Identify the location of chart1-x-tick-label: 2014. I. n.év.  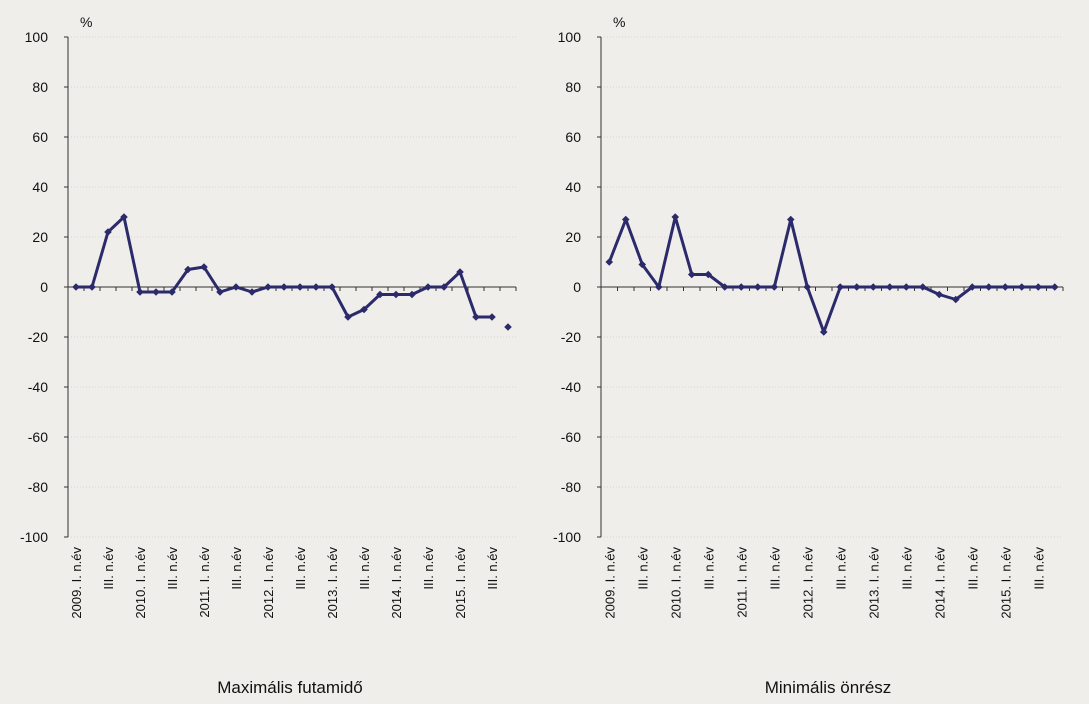
(396, 583).